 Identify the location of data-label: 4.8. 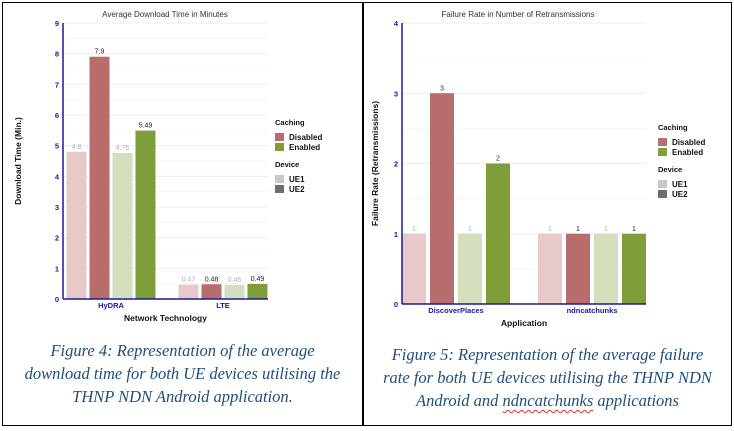
(77, 147).